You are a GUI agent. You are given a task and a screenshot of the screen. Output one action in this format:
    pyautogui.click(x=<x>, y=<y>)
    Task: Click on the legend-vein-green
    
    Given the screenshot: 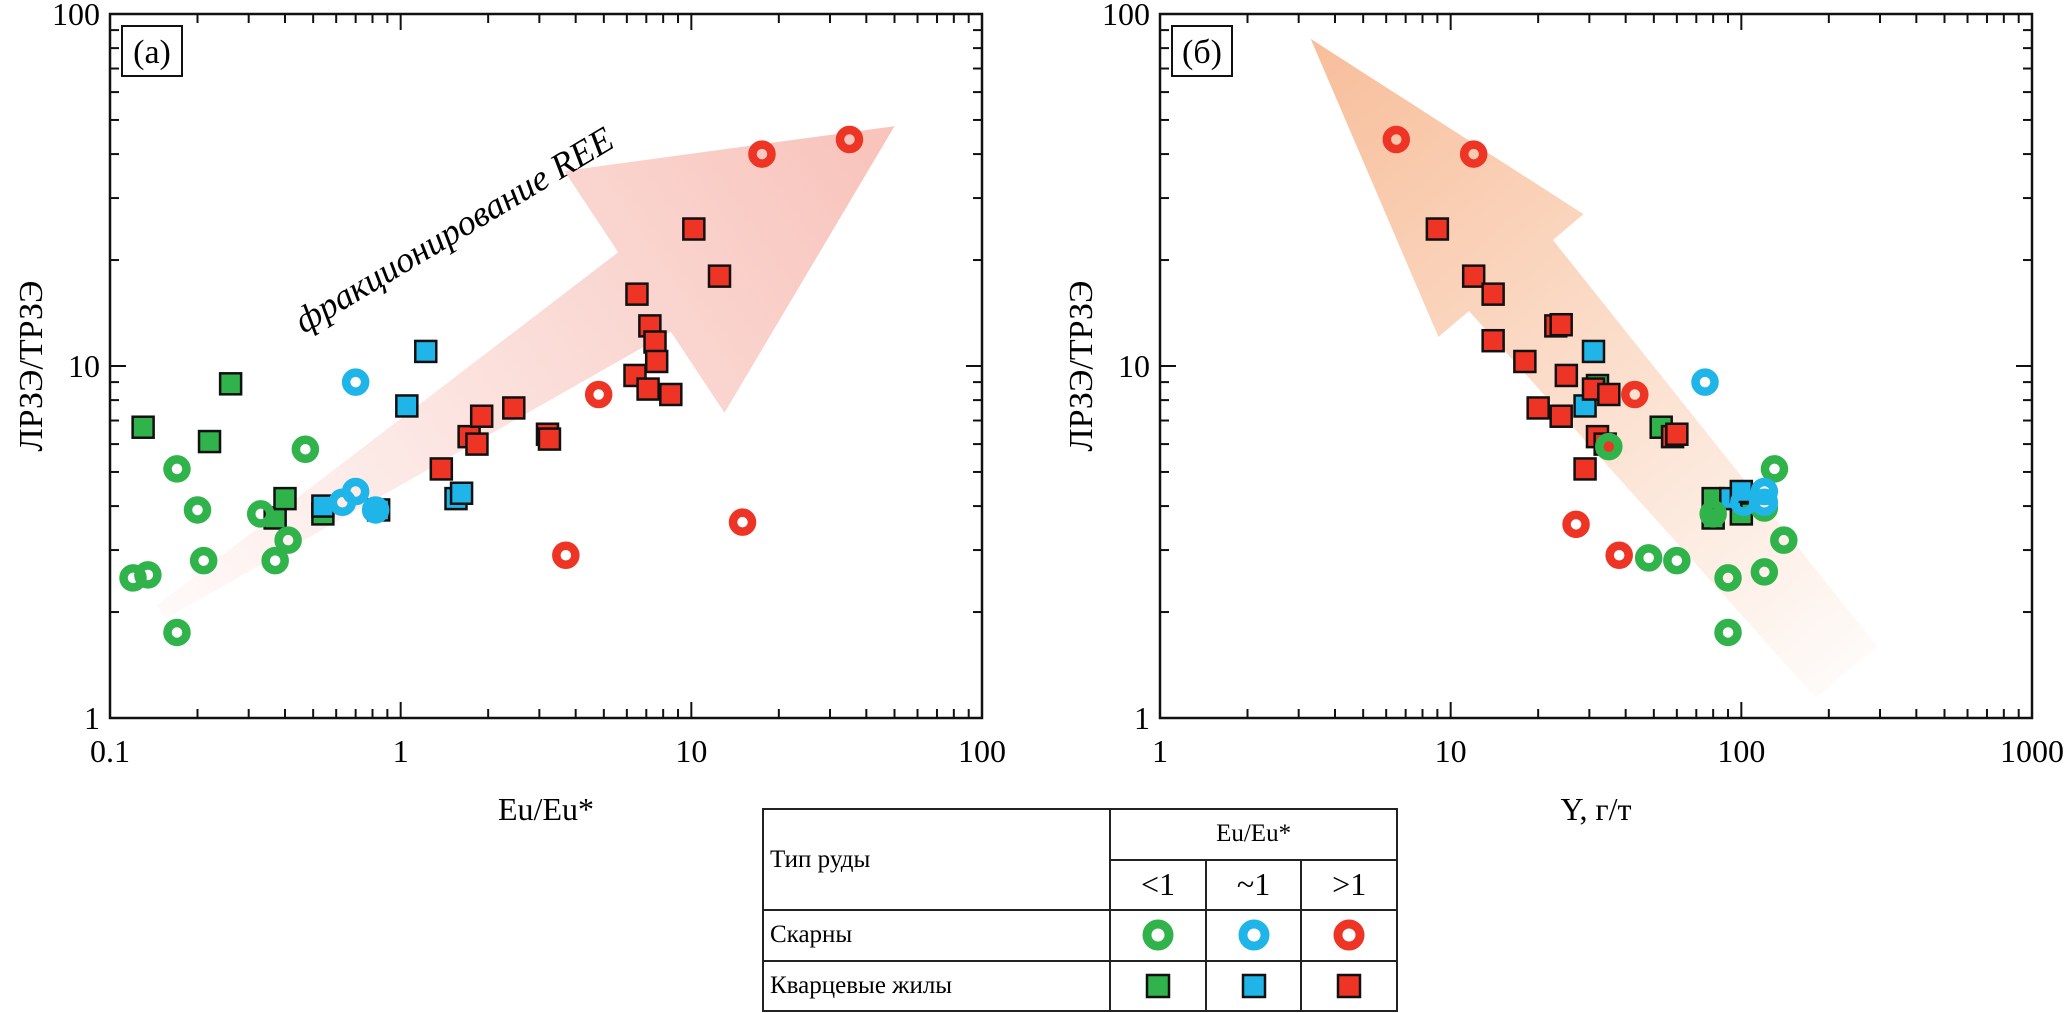 What is the action you would take?
    pyautogui.click(x=1158, y=985)
    